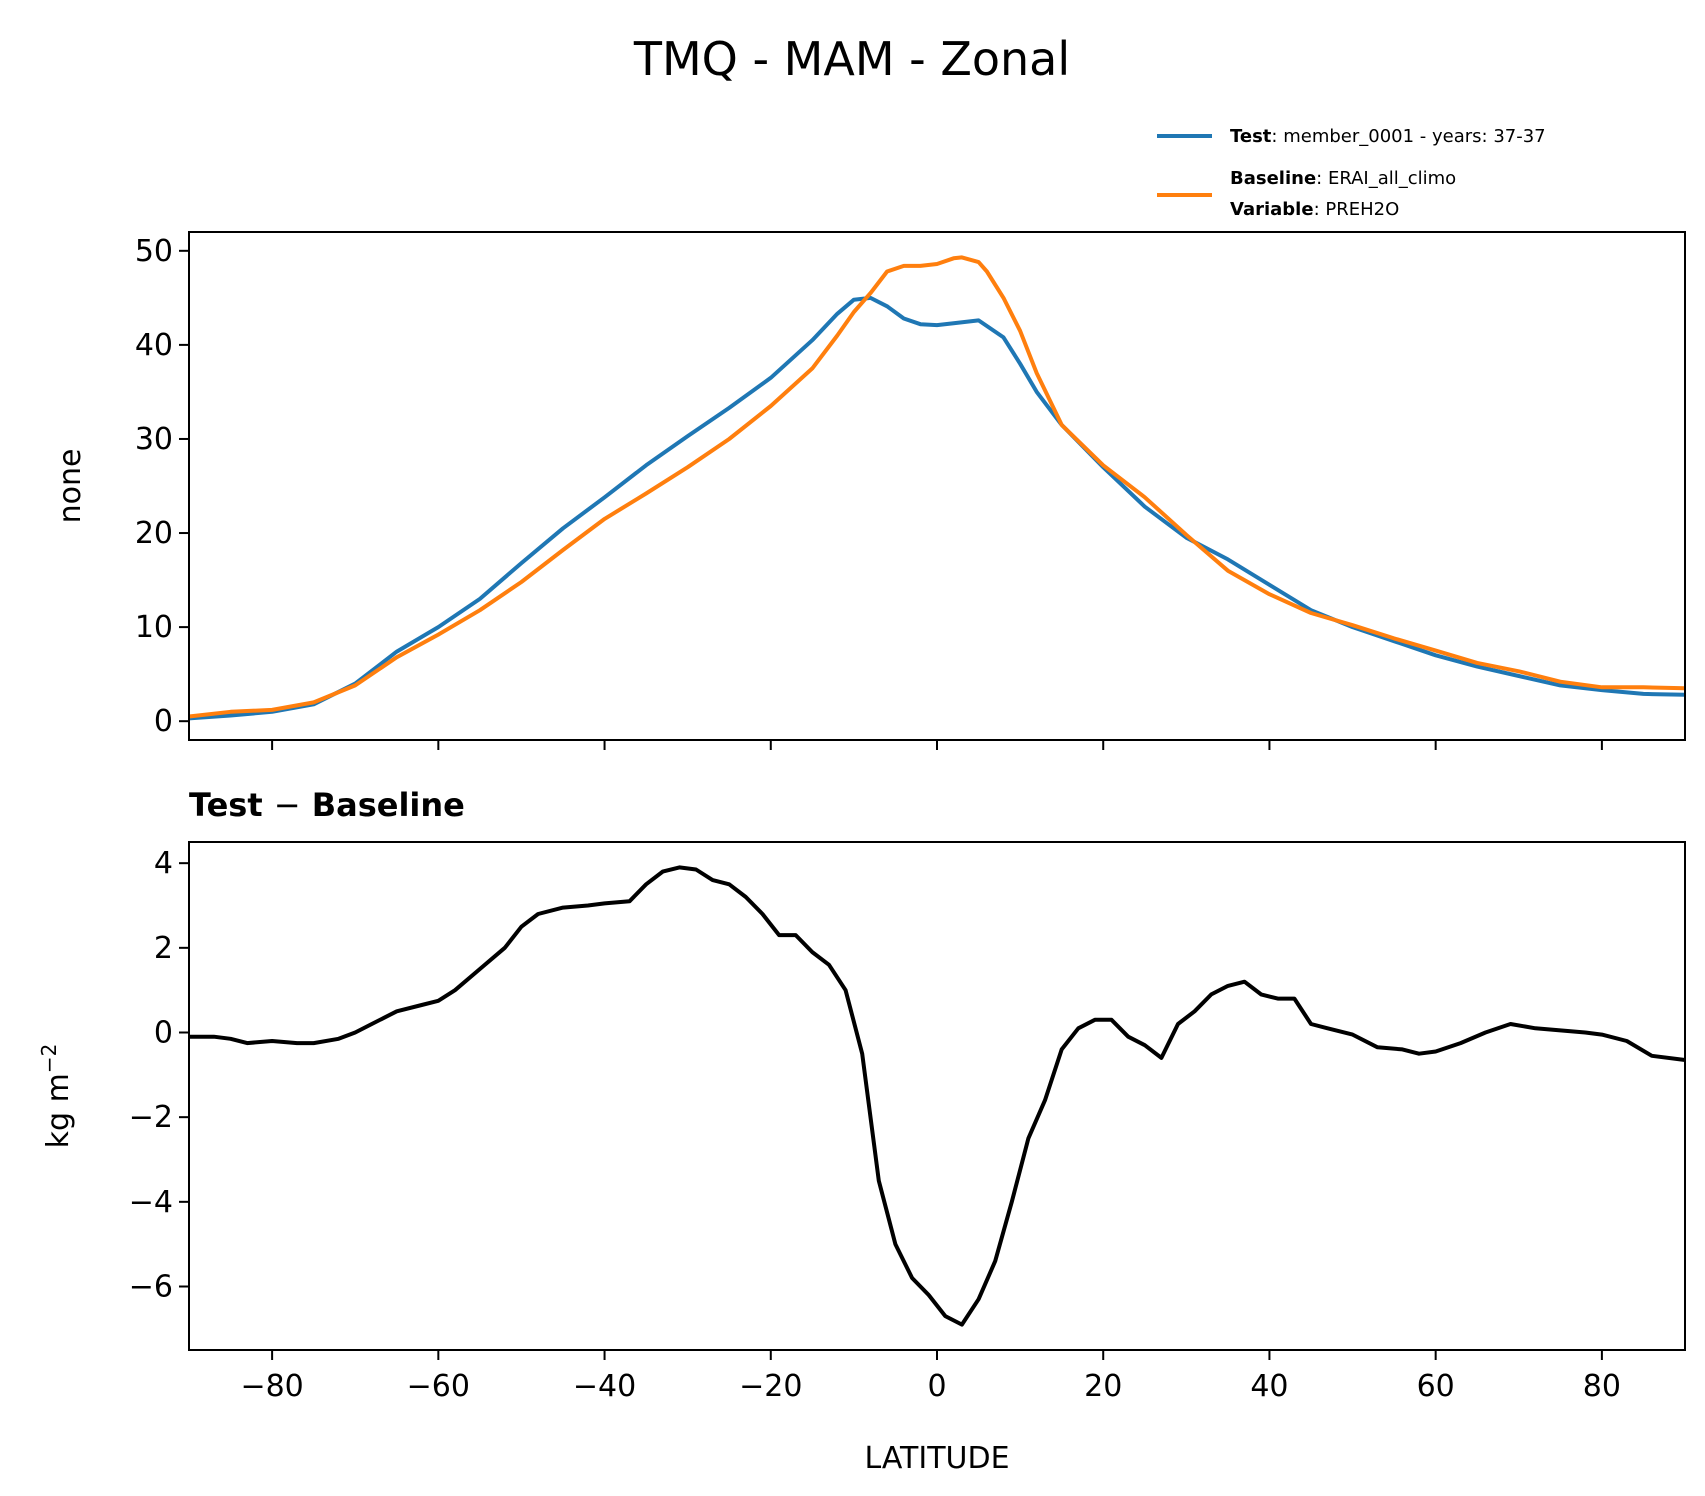  I want to click on bottom-title-op: −, so click(287, 805).